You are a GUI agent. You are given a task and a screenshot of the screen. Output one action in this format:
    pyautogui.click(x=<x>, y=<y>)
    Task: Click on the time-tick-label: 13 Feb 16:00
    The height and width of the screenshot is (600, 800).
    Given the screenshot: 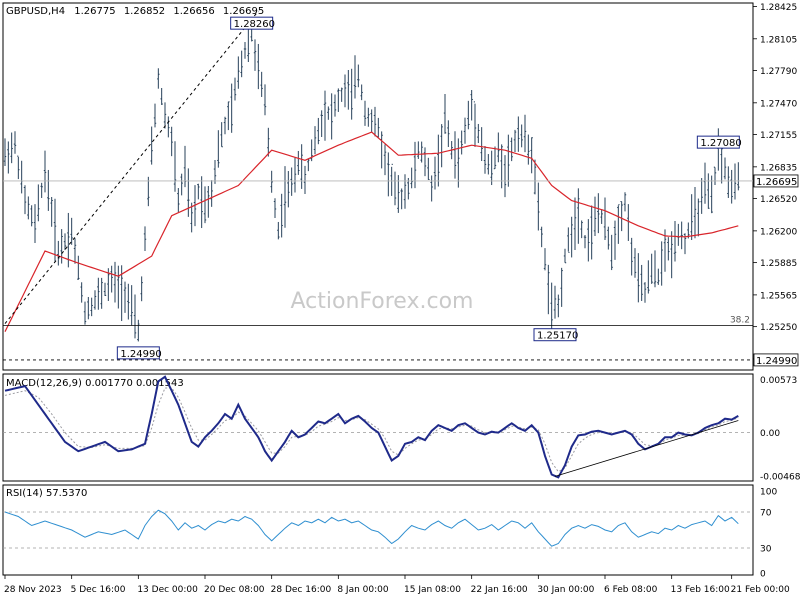 What is the action you would take?
    pyautogui.click(x=700, y=590)
    